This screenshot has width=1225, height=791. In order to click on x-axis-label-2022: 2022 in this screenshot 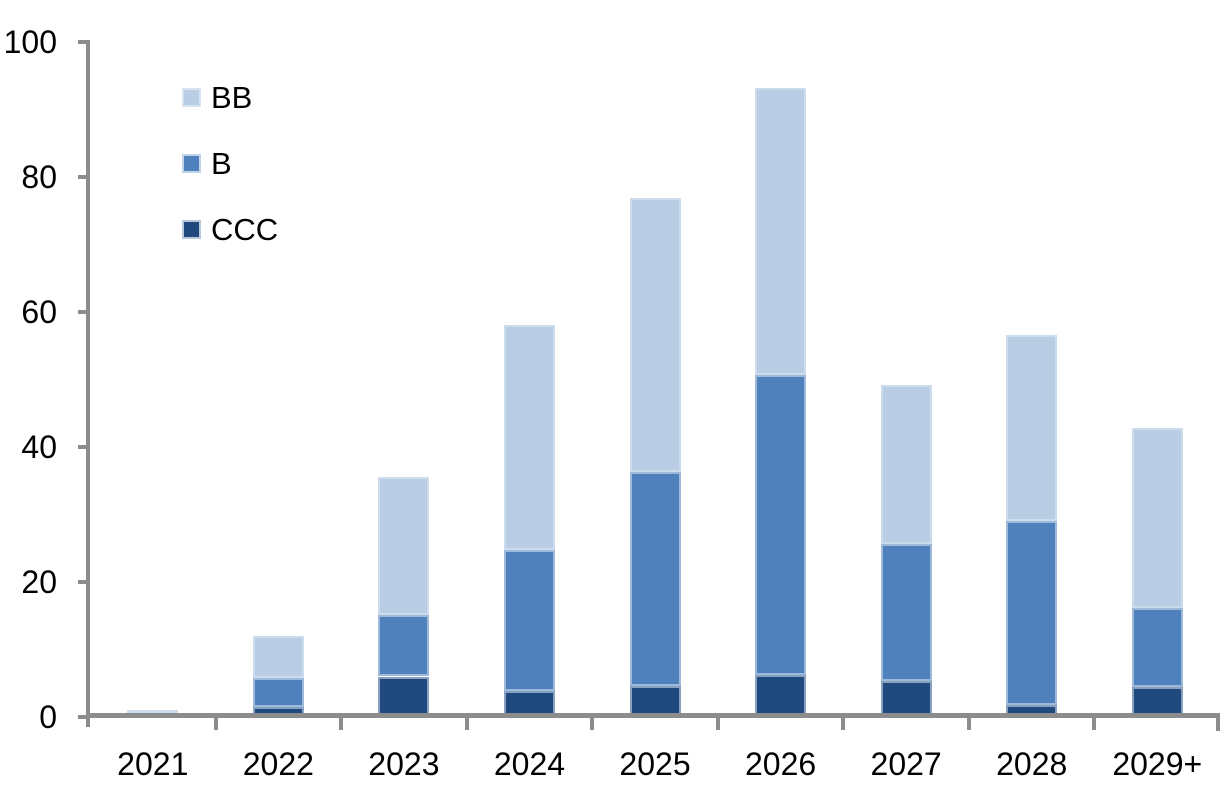, I will do `click(278, 764)`.